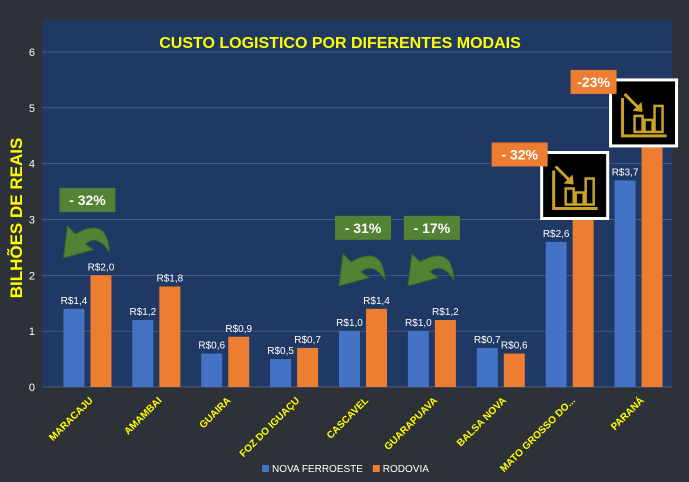 This screenshot has width=689, height=482. Describe the element at coordinates (280, 351) in the screenshot. I see `data-label: R$0,5` at that location.